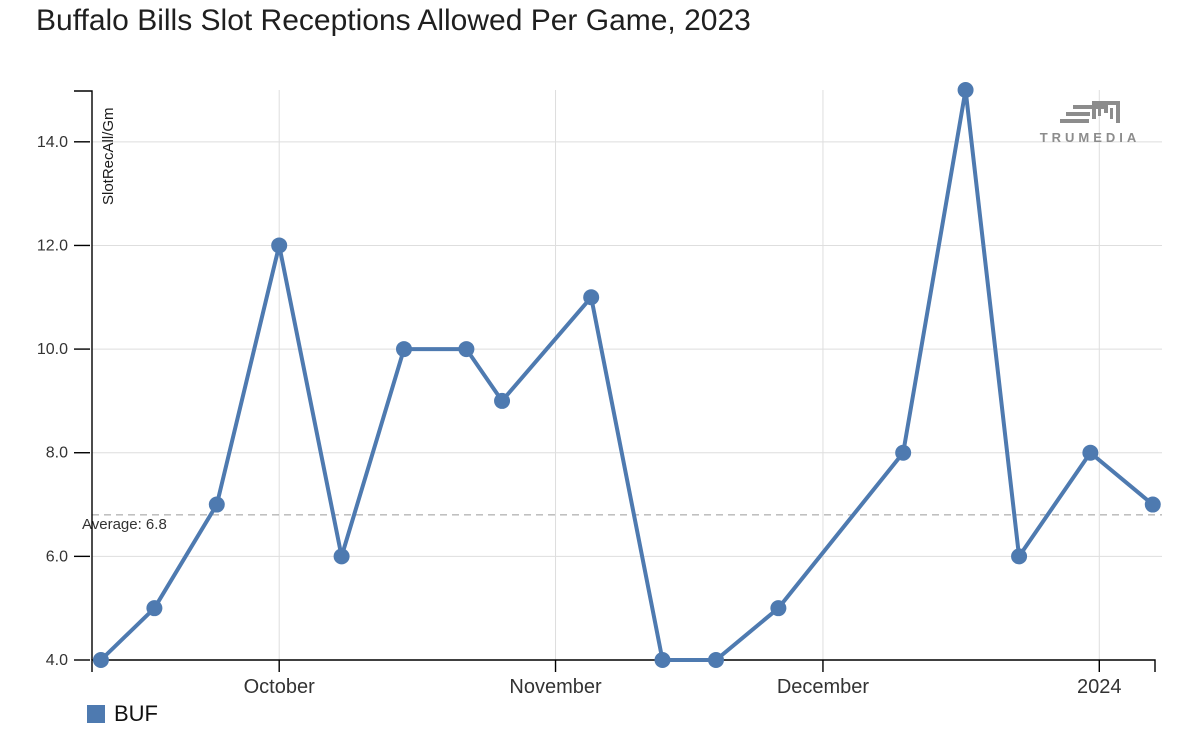 The image size is (1198, 750). Describe the element at coordinates (623, 665) in the screenshot. I see `x-axis` at that location.